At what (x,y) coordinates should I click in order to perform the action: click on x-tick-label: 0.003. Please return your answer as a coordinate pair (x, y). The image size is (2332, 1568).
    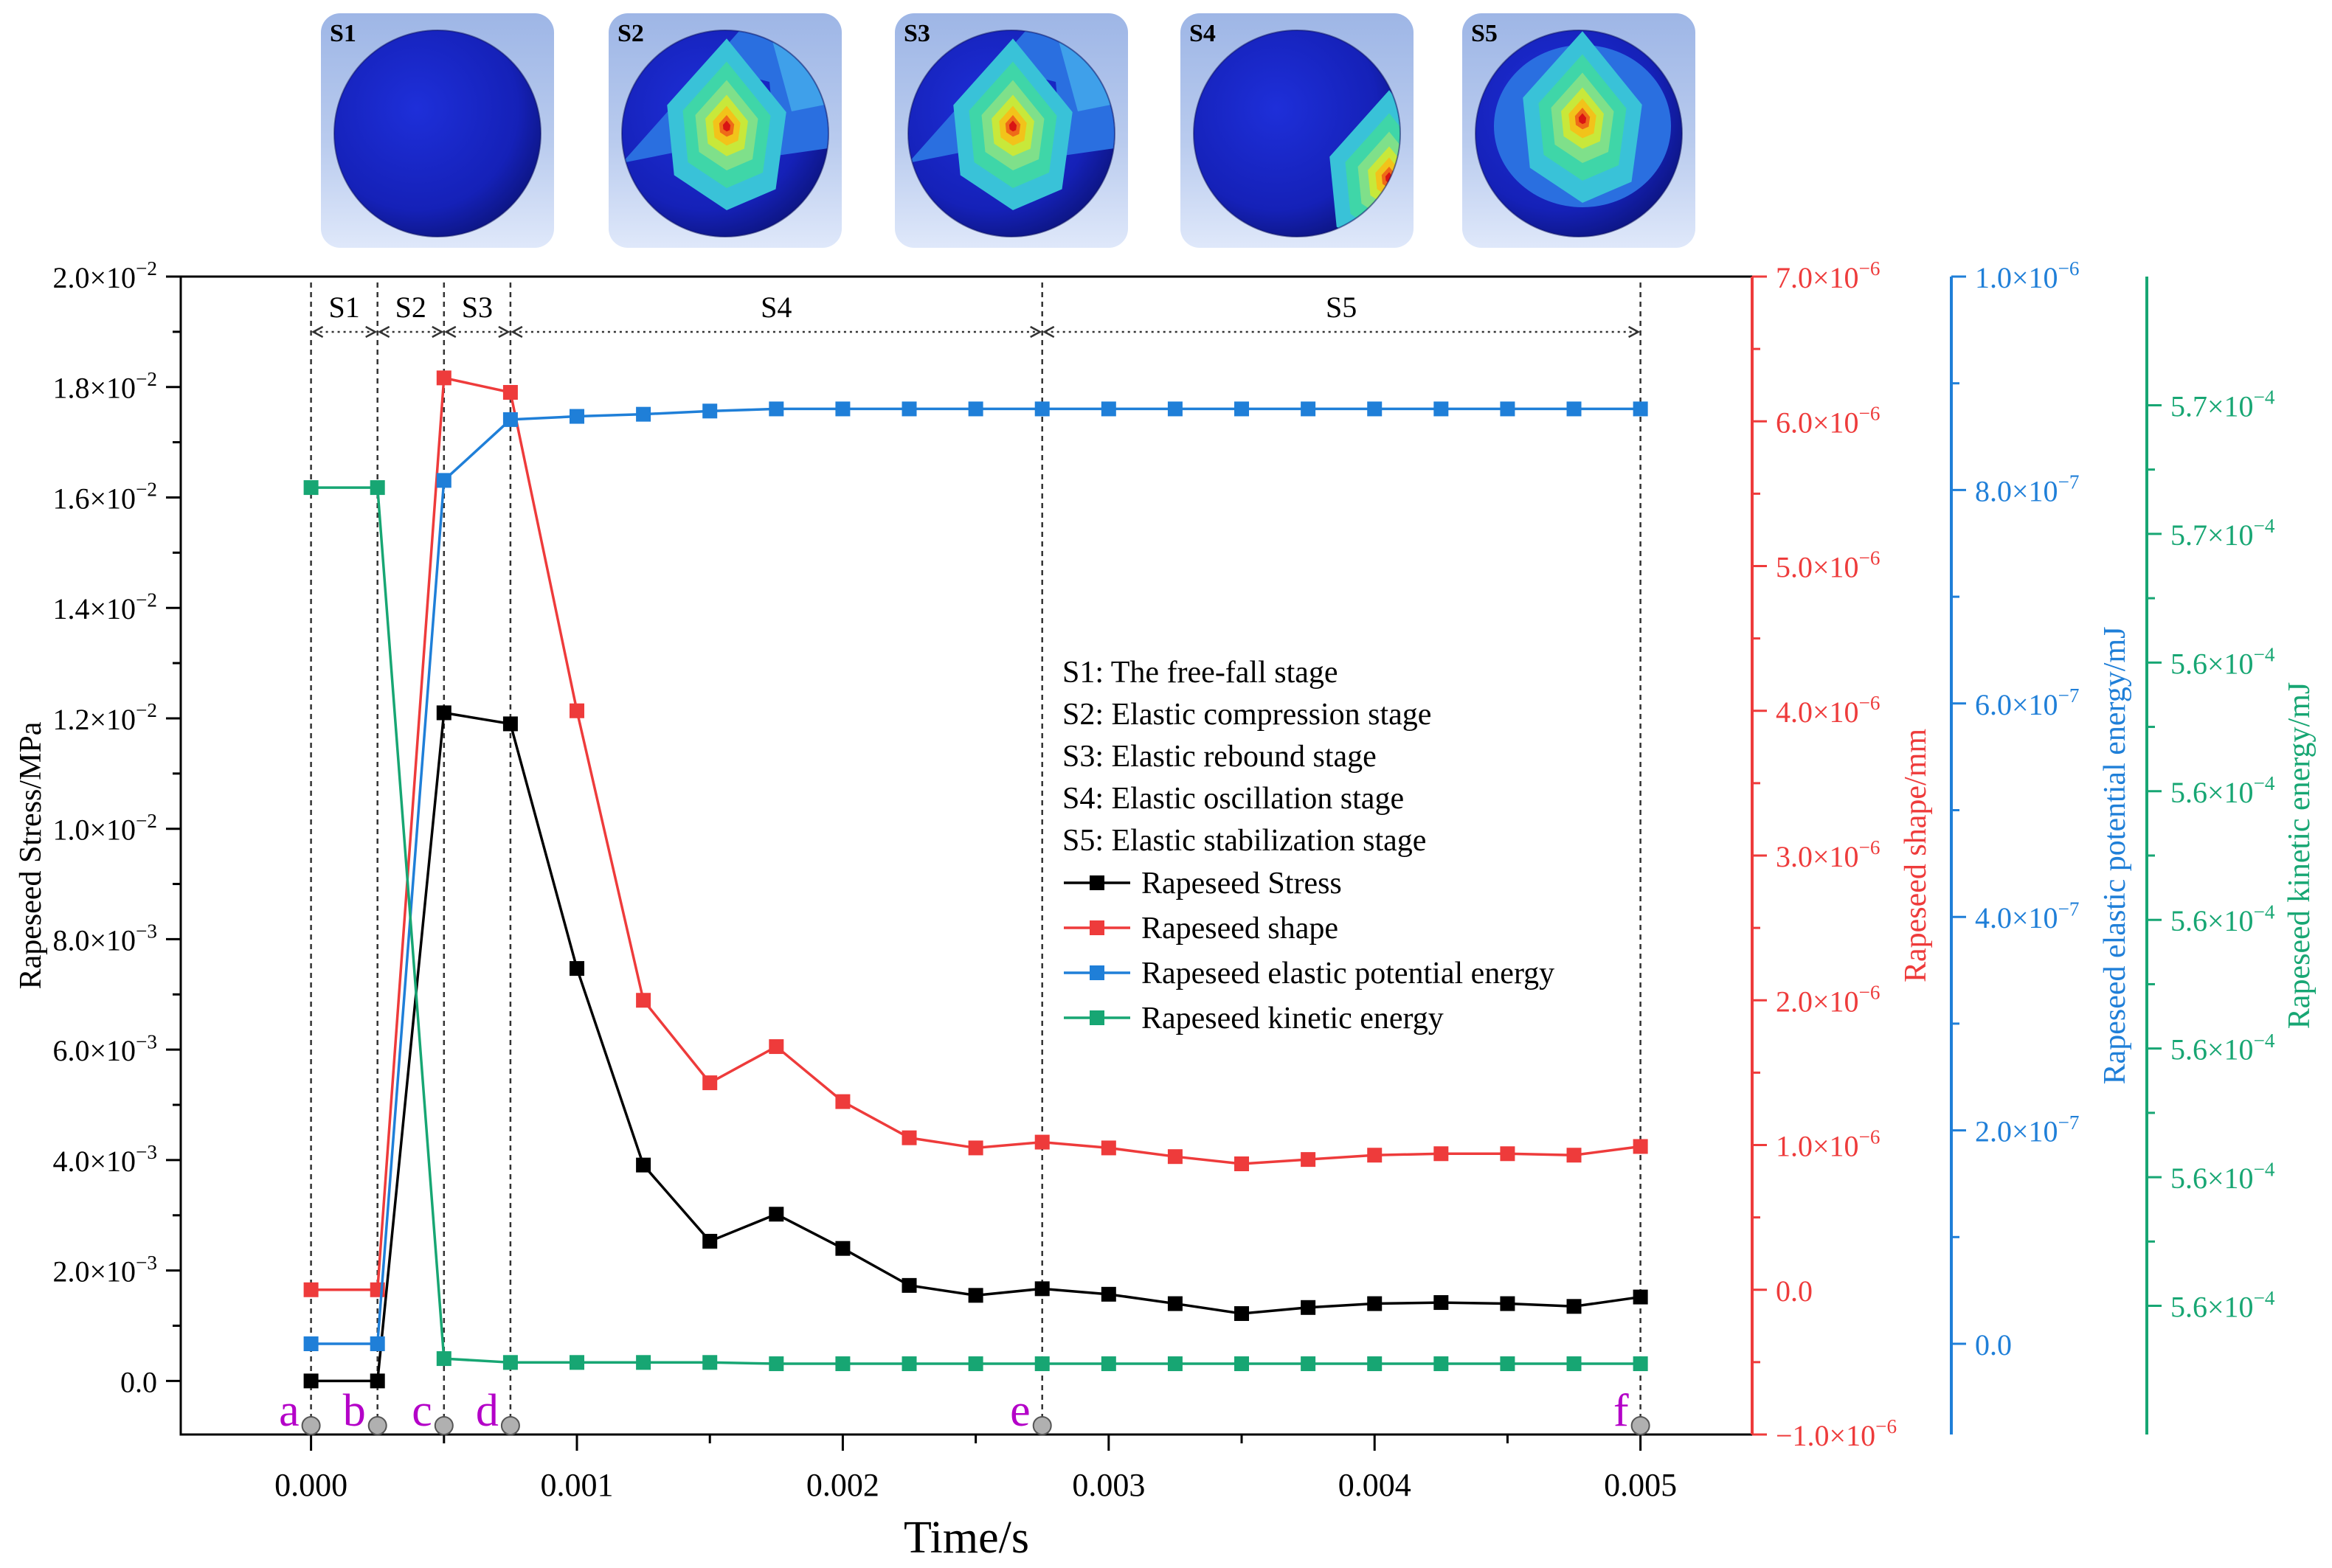
    Looking at the image, I should click on (1109, 1485).